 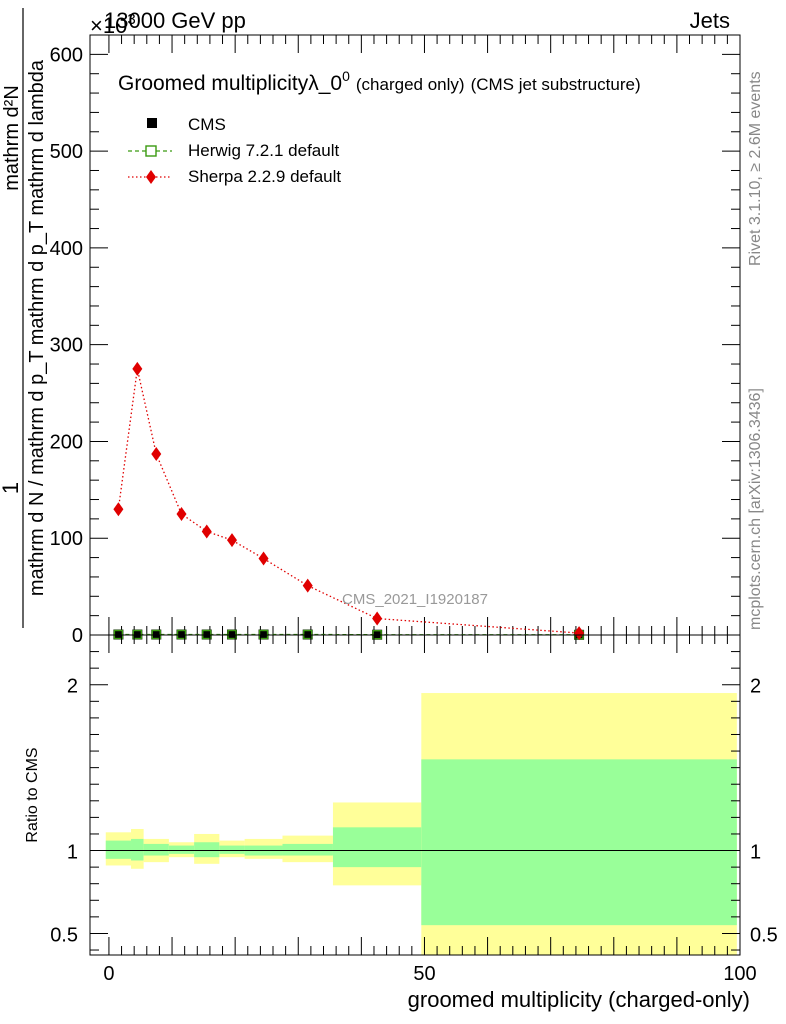 I want to click on ratio-xtick-label: 0, so click(x=108, y=974).